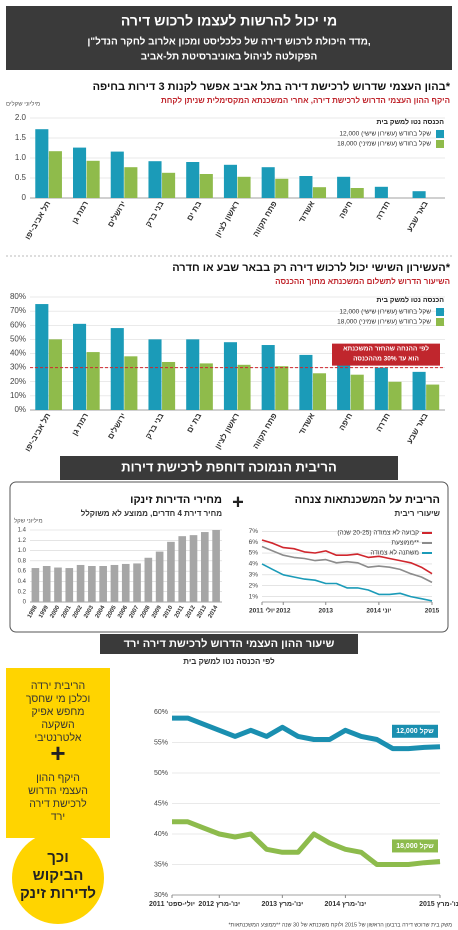 Image resolution: width=458 pixels, height=930 pixels. Describe the element at coordinates (57, 725) in the screenshot. I see `sidebar-text: השקעה` at that location.